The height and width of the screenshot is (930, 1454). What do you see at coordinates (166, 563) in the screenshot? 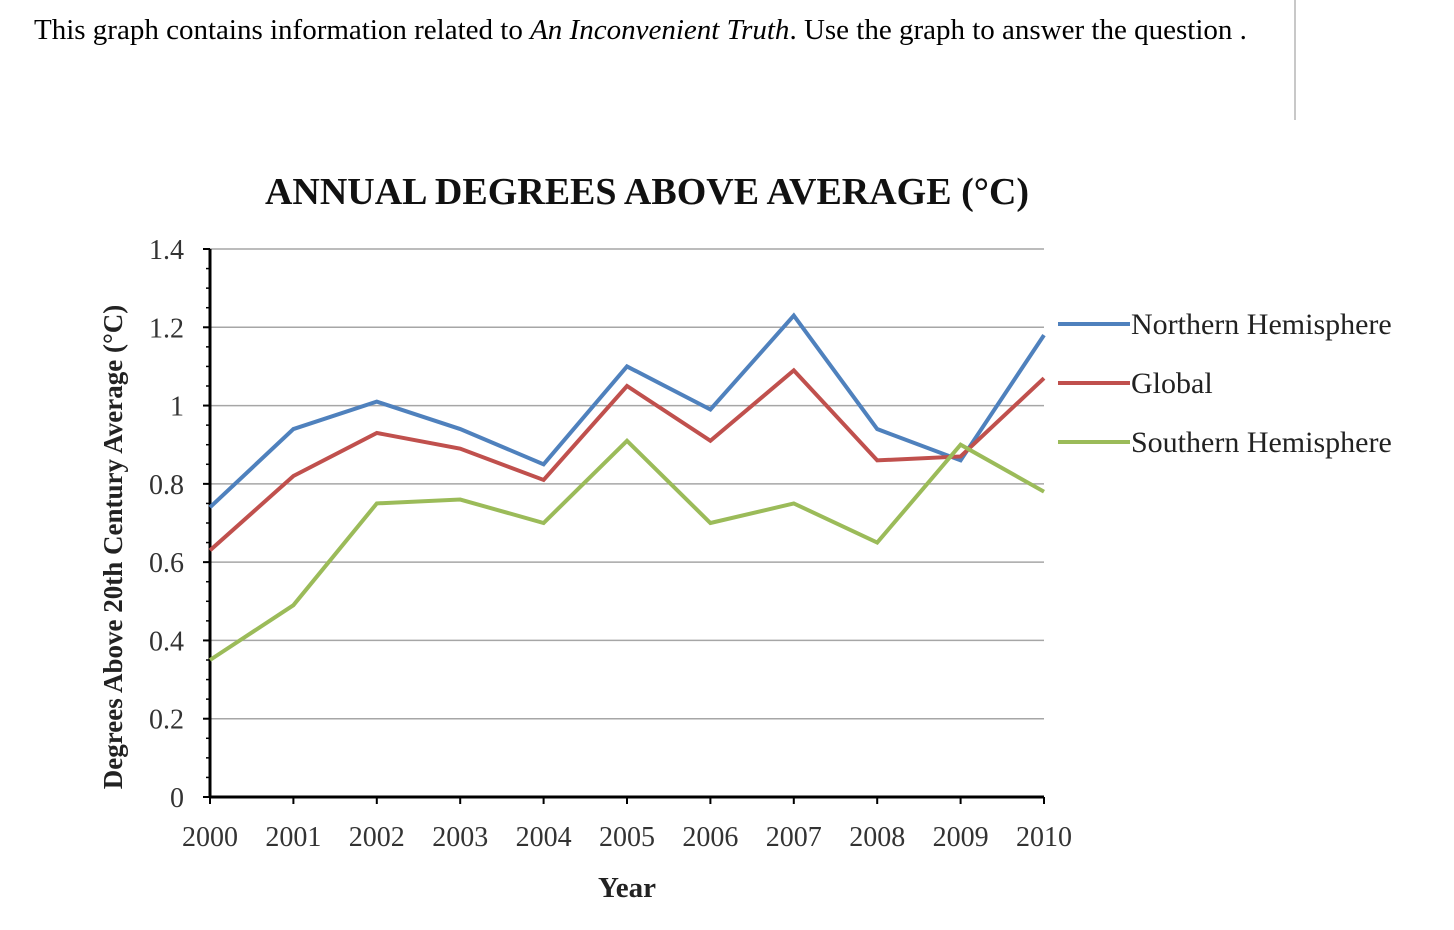
I see `y-tick-label: 0.6` at bounding box center [166, 563].